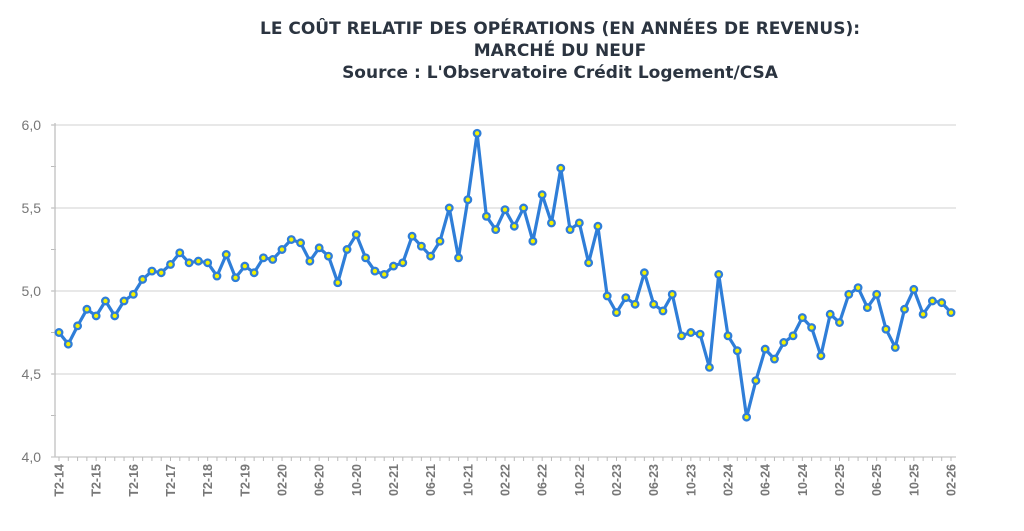 This screenshot has width=1024, height=531. What do you see at coordinates (952, 480) in the screenshot?
I see `x-tick-label: 02-26` at bounding box center [952, 480].